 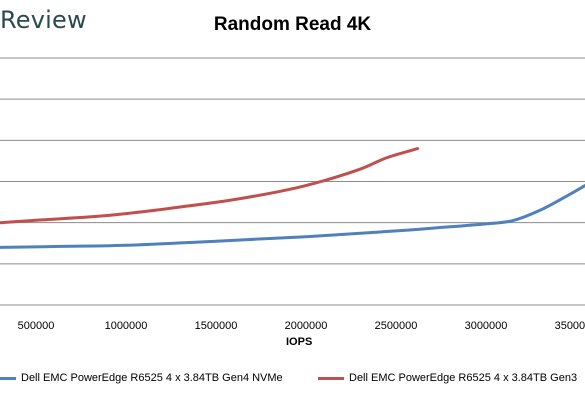 What do you see at coordinates (570, 326) in the screenshot?
I see `x-tick-label: 3500000` at bounding box center [570, 326].